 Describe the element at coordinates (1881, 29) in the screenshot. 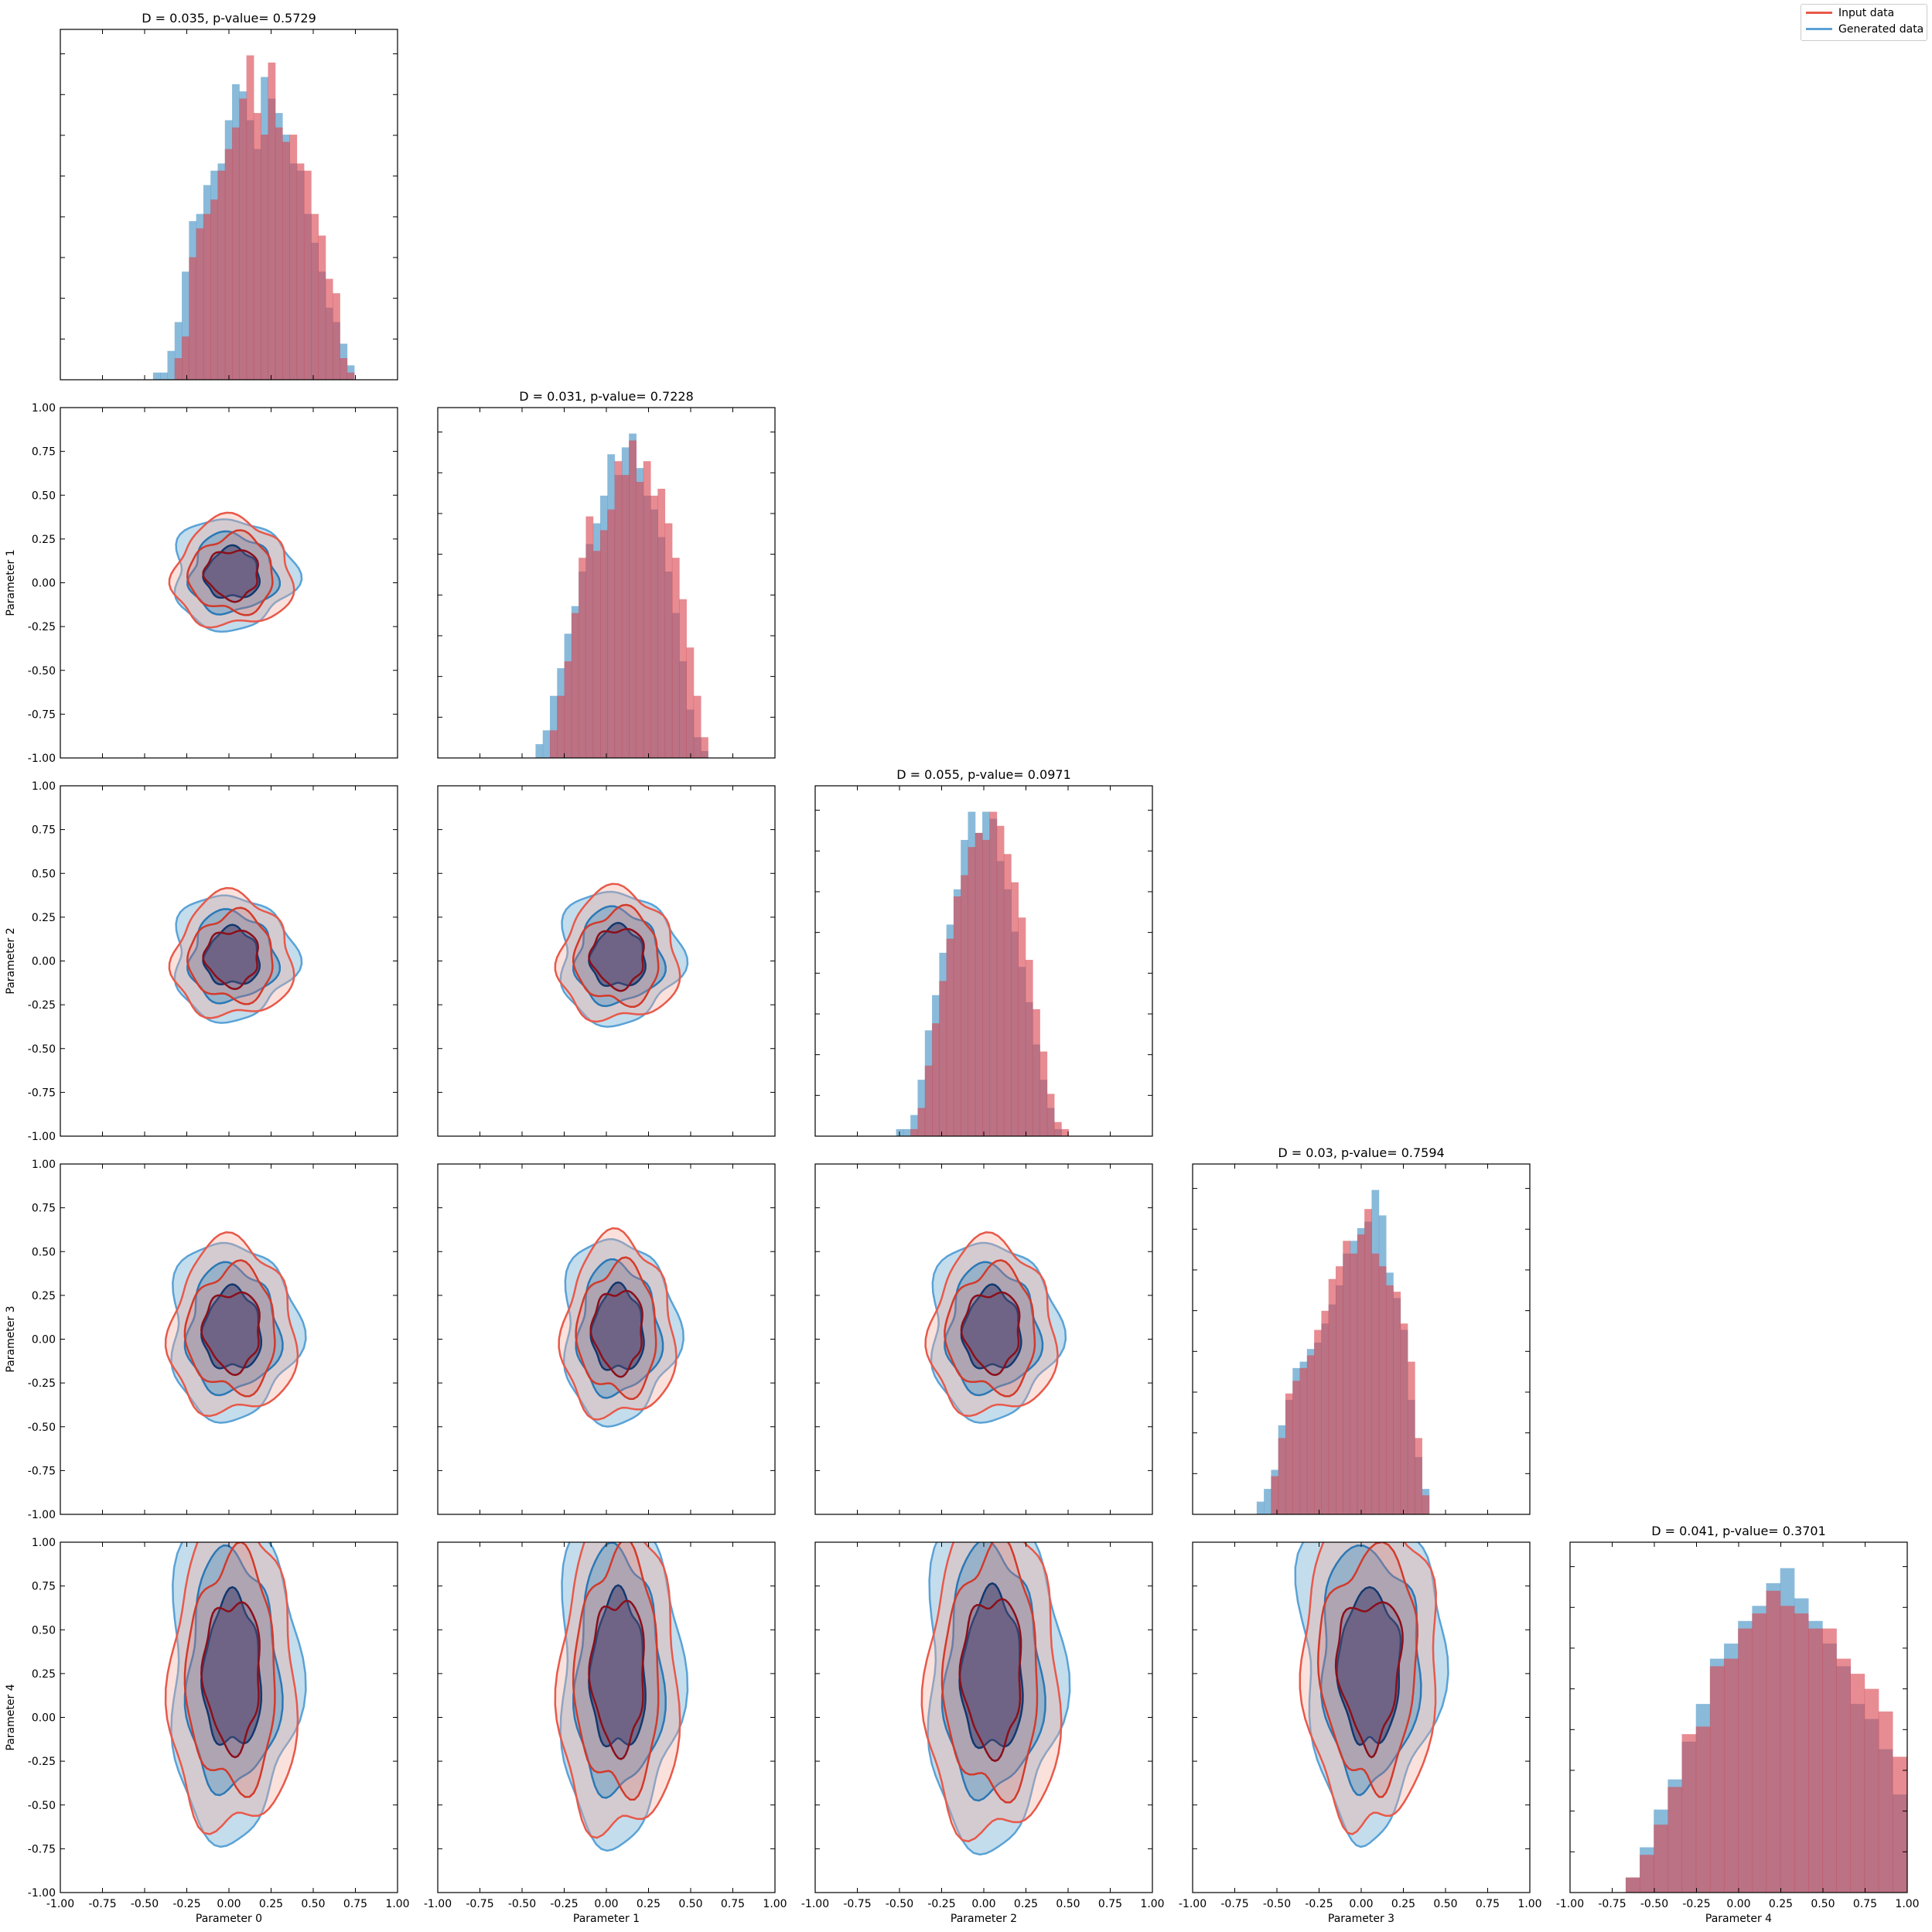

I see `legend-label-generated: Generated data` at that location.